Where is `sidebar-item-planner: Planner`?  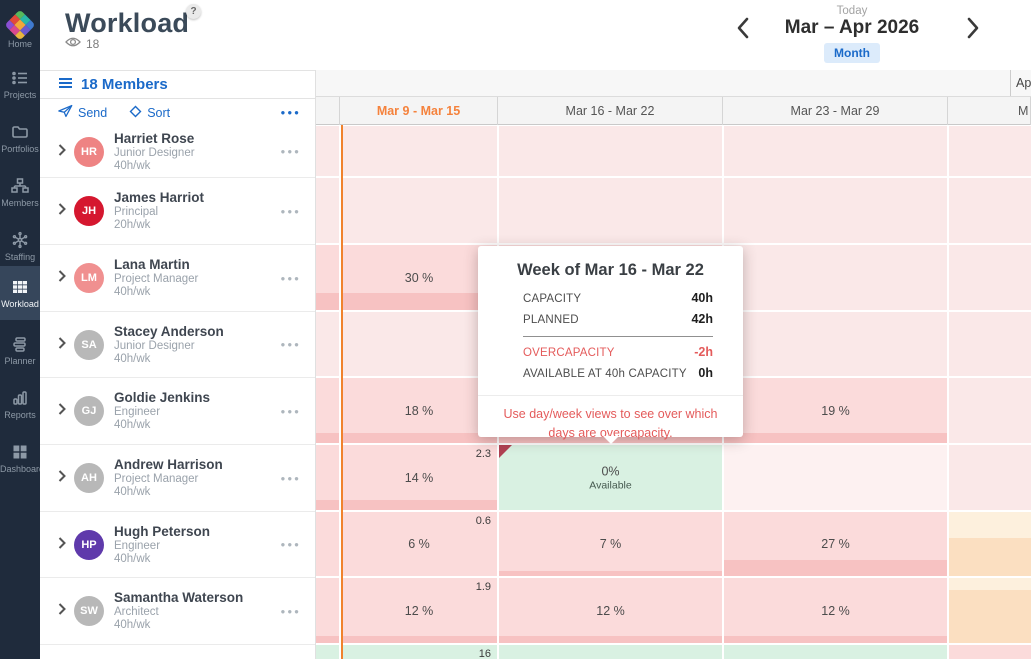 sidebar-item-planner: Planner is located at coordinates (20, 350).